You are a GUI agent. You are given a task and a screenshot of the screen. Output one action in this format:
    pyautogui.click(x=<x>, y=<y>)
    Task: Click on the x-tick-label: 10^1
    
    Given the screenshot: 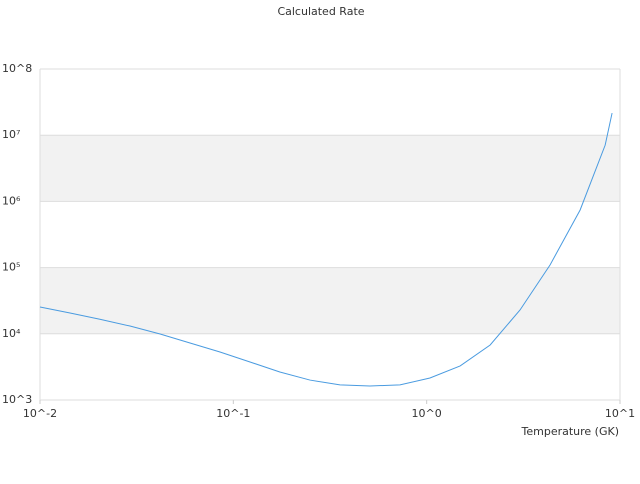 What is the action you would take?
    pyautogui.click(x=620, y=413)
    